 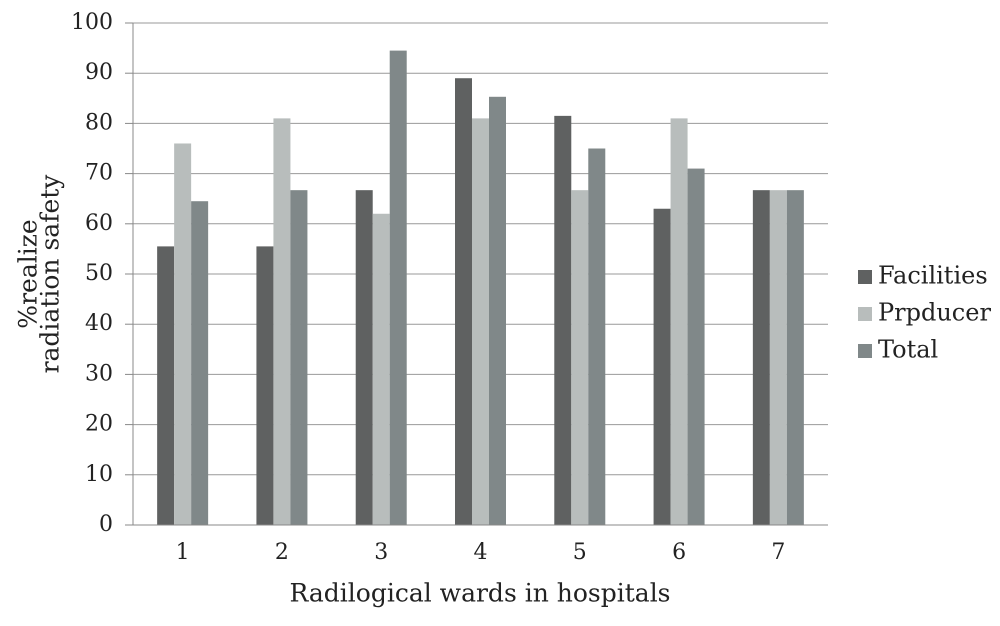 What do you see at coordinates (580, 552) in the screenshot?
I see `x-tick-label: 5` at bounding box center [580, 552].